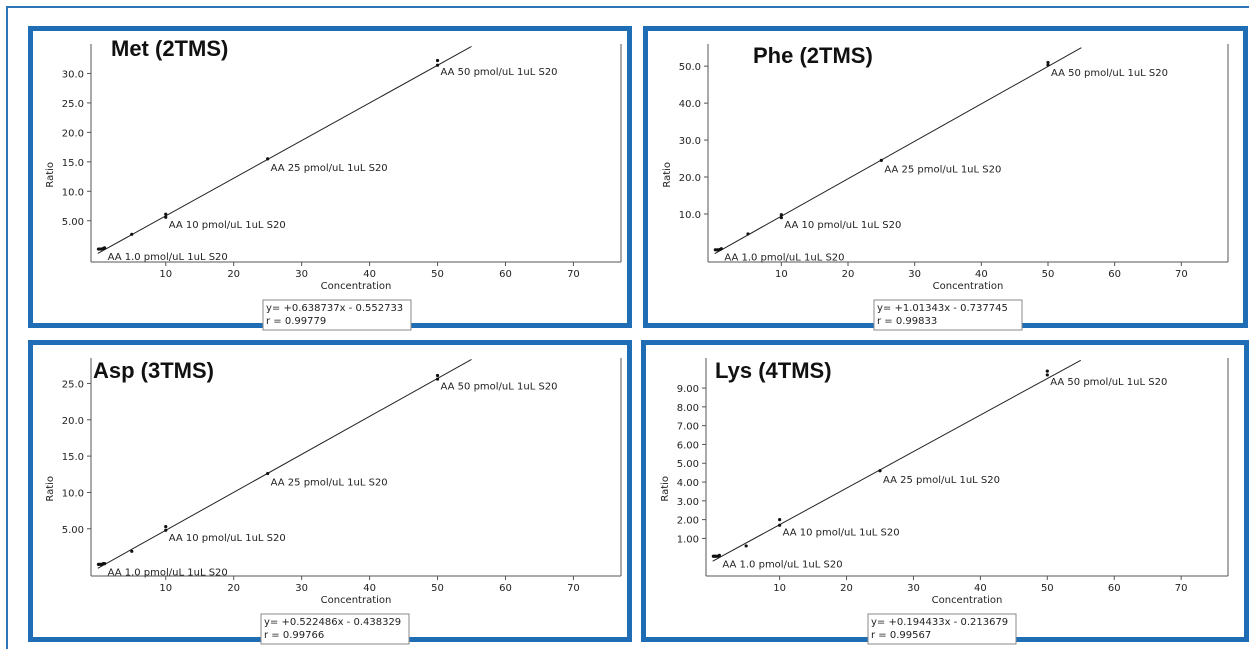 The height and width of the screenshot is (651, 1251). What do you see at coordinates (813, 55) in the screenshot?
I see `chart-title: Phe (2TMS)` at bounding box center [813, 55].